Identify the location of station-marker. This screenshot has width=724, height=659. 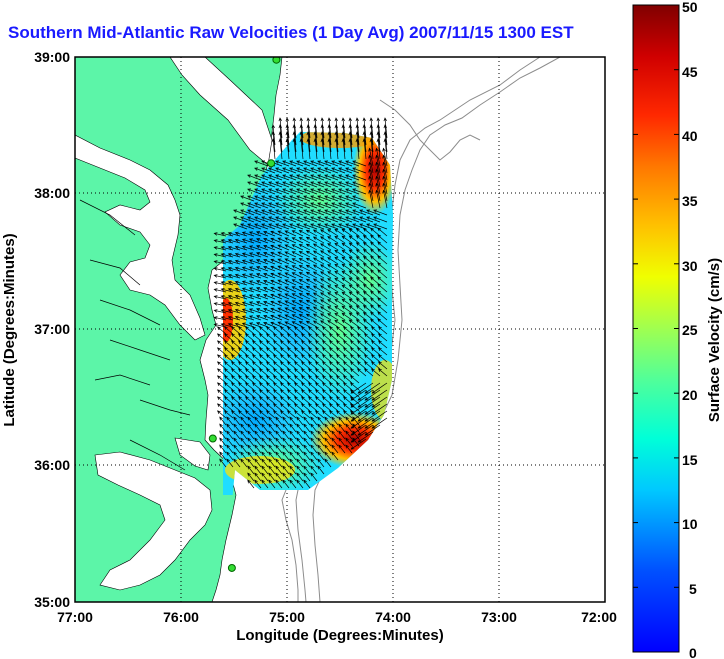
(271, 163).